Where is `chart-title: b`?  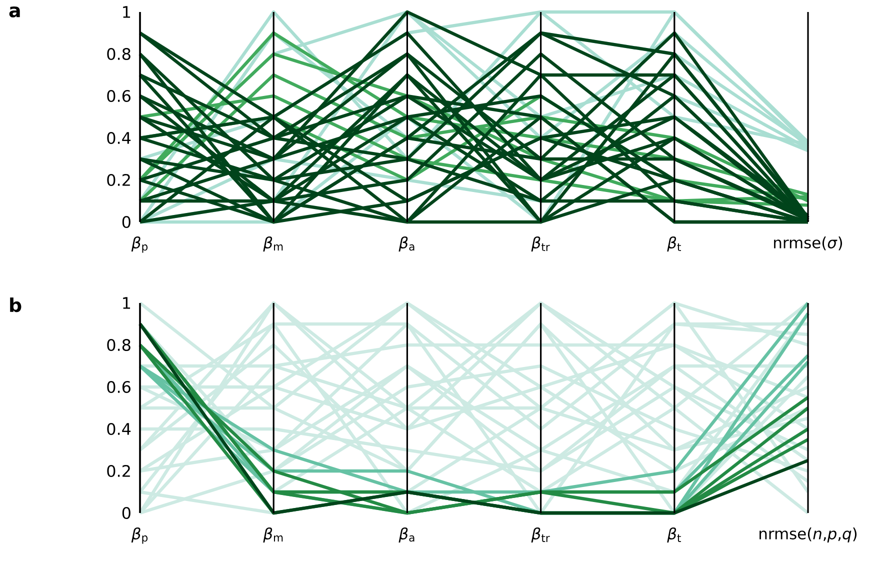
chart-title: b is located at coordinates (16, 305).